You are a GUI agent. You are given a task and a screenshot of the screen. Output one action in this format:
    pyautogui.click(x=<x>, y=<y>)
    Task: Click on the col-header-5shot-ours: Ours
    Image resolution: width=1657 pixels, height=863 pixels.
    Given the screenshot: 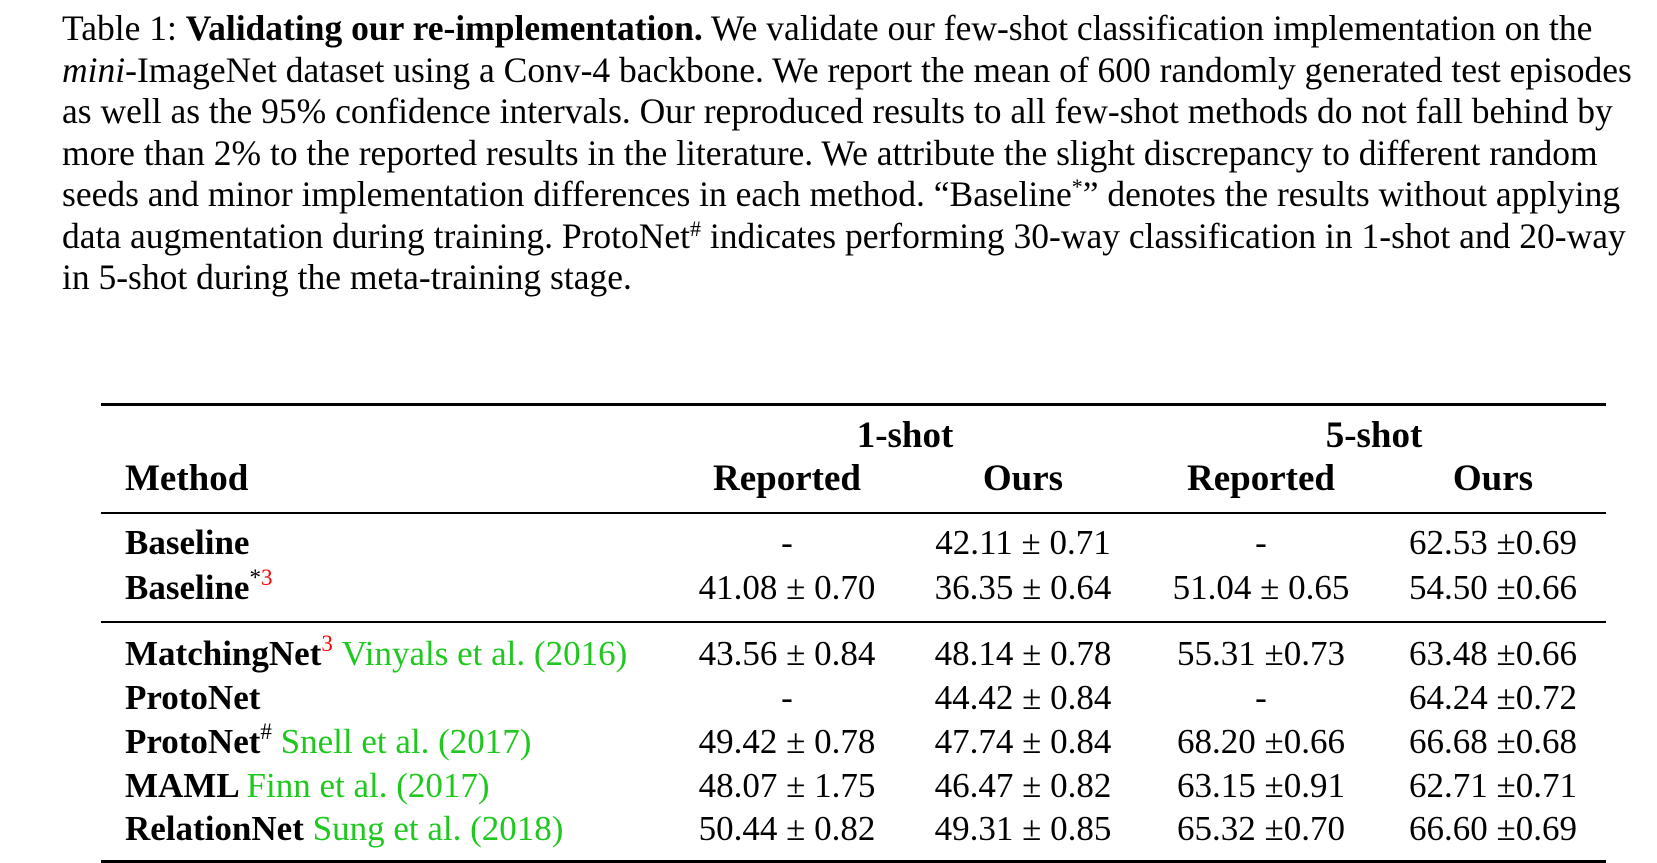 What is the action you would take?
    pyautogui.click(x=1493, y=478)
    